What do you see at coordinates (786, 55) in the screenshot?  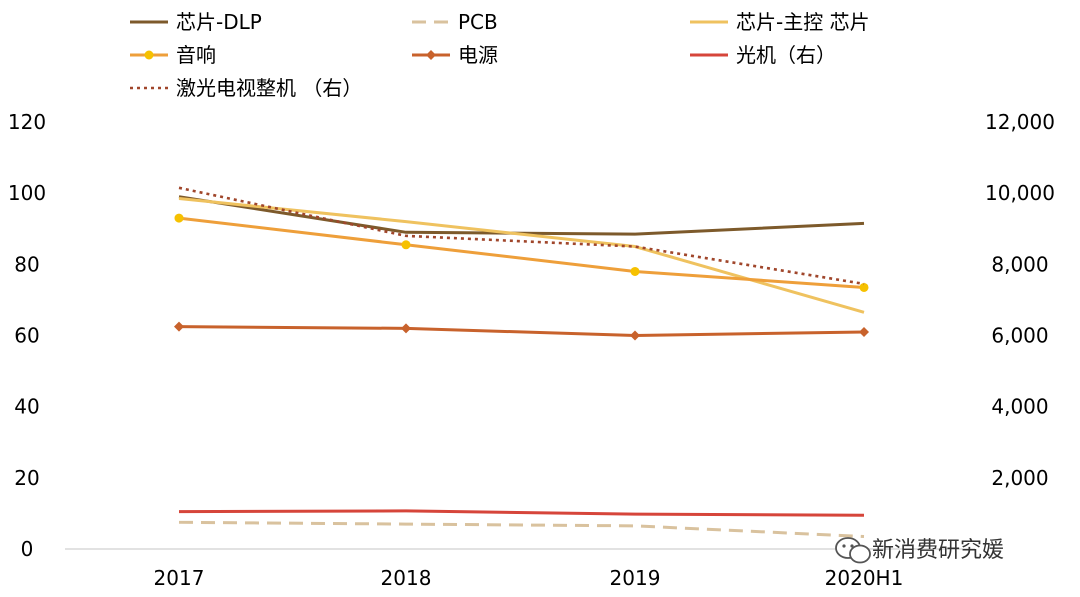 I see `legend-label: 光机（右）` at bounding box center [786, 55].